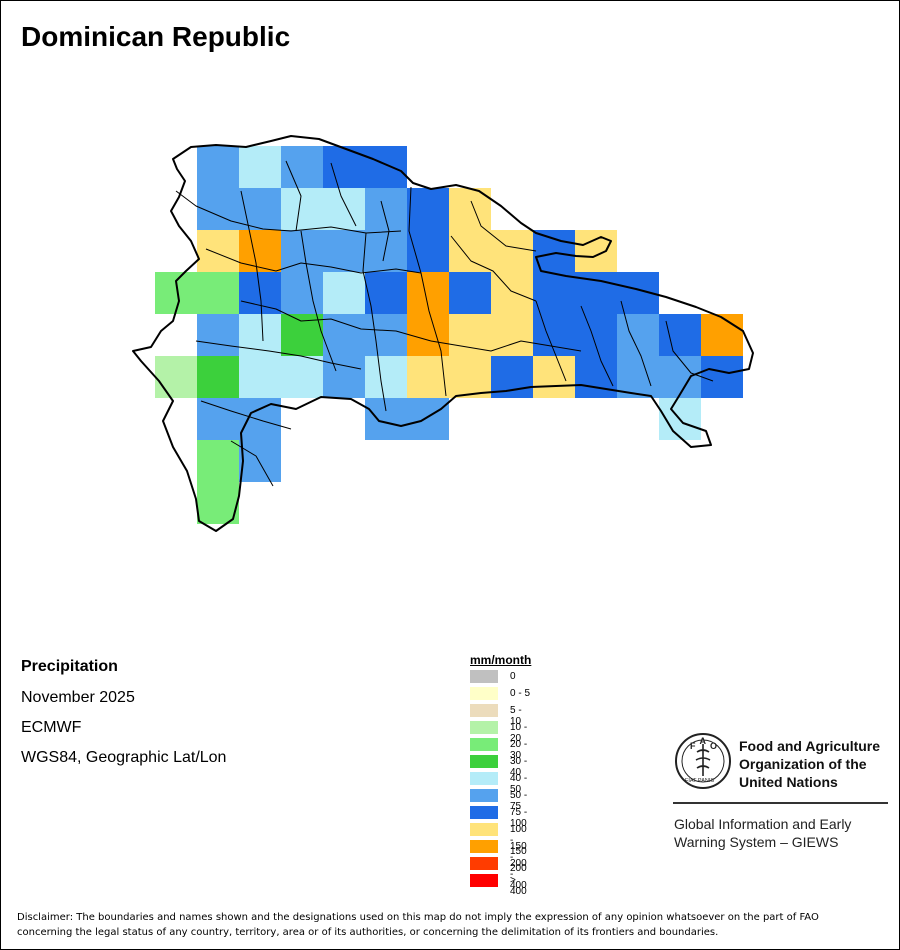  I want to click on legend-title: mm/month, so click(501, 660).